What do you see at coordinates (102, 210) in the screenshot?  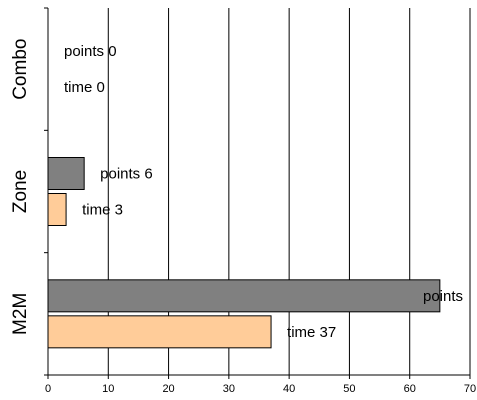 I see `data-label: time 3` at bounding box center [102, 210].